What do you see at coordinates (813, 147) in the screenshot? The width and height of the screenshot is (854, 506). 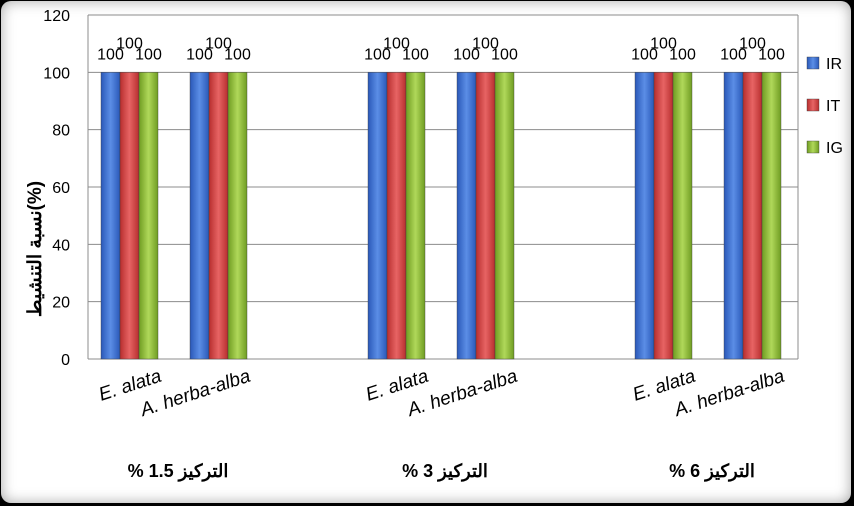 I see `legend-swatch-ig` at bounding box center [813, 147].